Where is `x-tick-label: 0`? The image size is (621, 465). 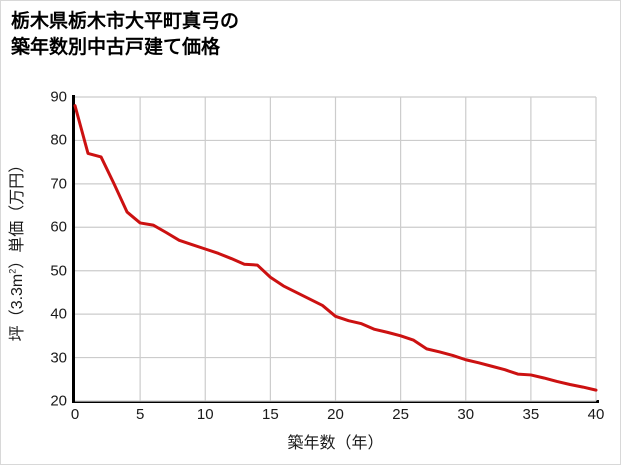 x-tick-label: 0 is located at coordinates (75, 414).